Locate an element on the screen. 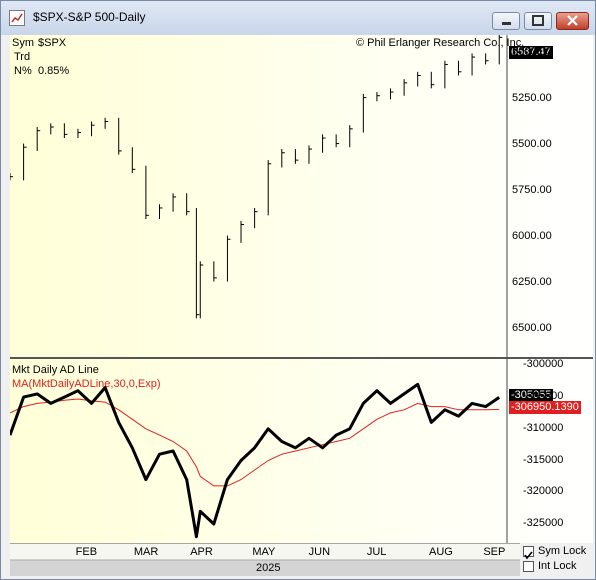 This screenshot has height=580, width=596. lock-panel: Sym Lock Int Lock is located at coordinates (558, 560).